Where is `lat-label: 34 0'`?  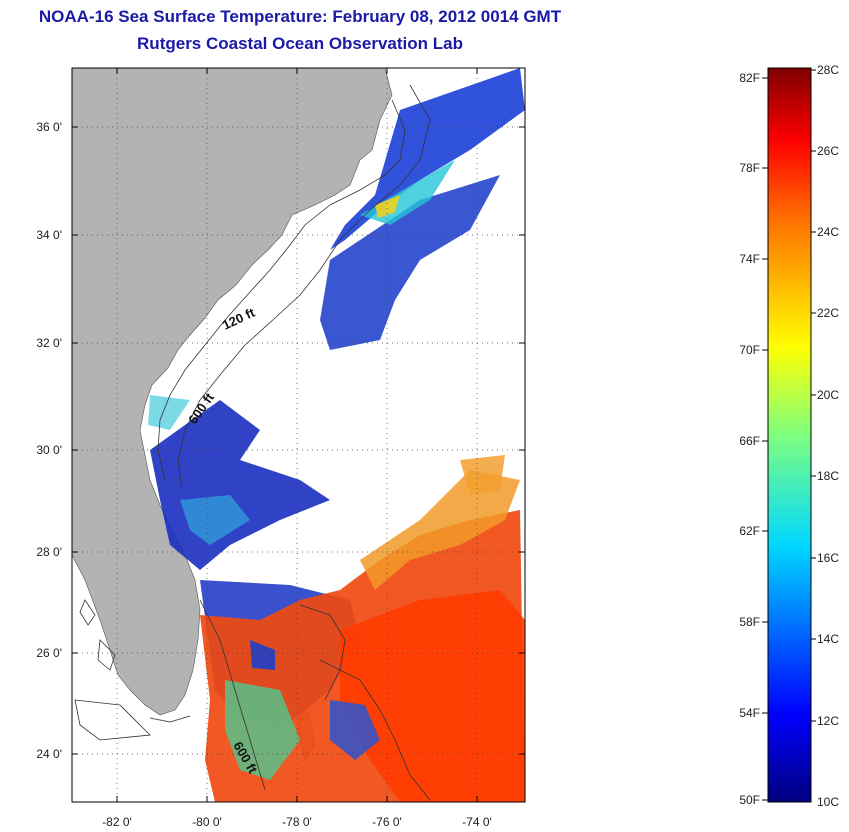
lat-label: 34 0' is located at coordinates (49, 235).